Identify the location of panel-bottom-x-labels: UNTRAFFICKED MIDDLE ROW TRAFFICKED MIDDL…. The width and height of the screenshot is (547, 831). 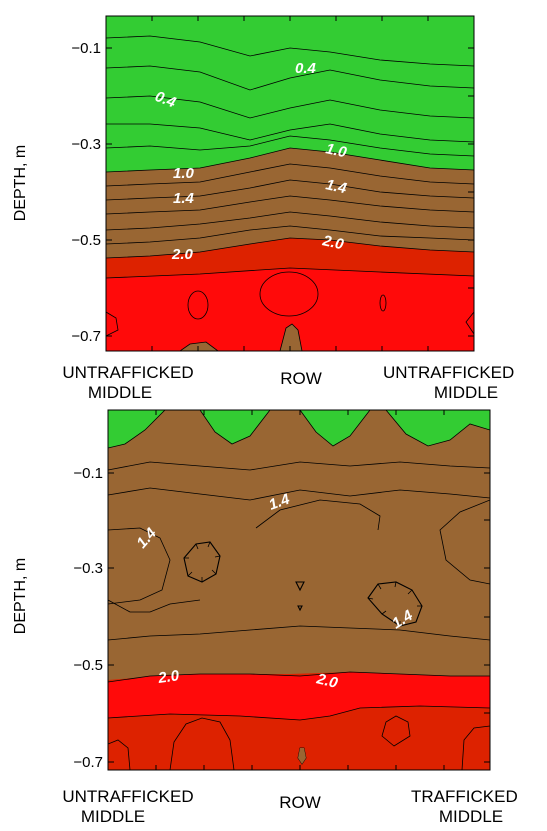
(289, 806).